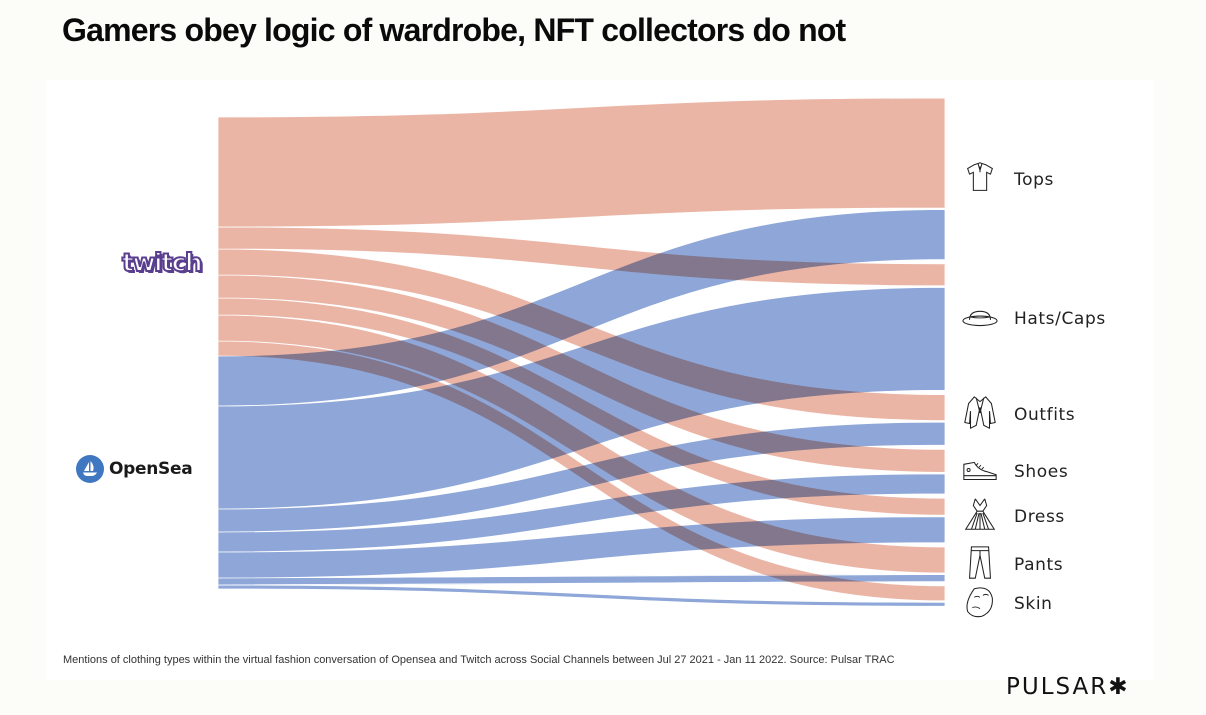 The width and height of the screenshot is (1206, 715). I want to click on category-hats: Hats/Caps, so click(1033, 319).